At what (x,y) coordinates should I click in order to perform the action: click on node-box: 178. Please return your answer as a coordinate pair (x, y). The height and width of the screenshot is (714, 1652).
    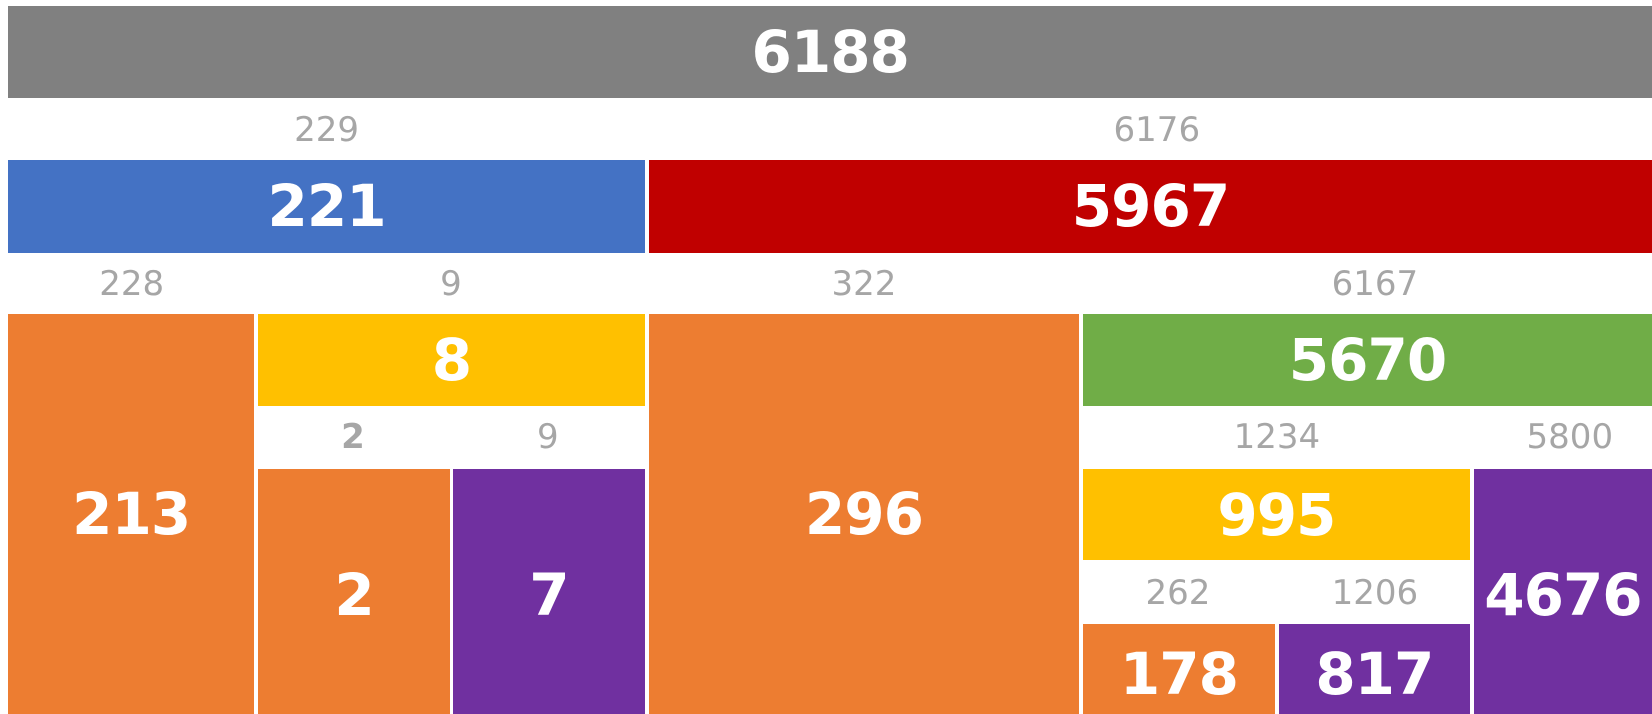
    Looking at the image, I should click on (1179, 668).